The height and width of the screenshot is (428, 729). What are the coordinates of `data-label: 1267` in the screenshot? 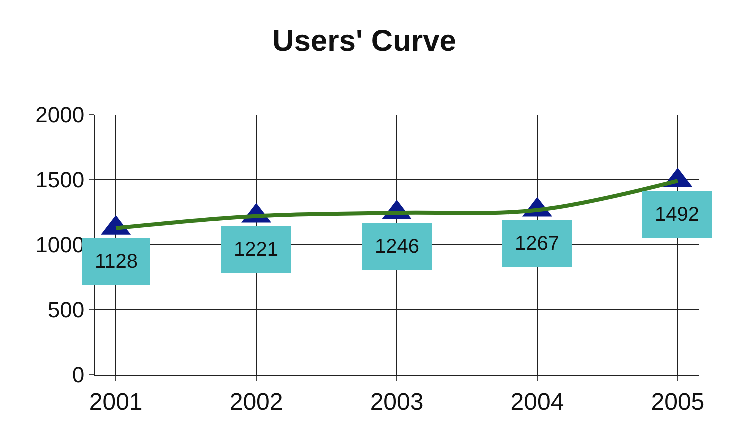 It's located at (537, 244).